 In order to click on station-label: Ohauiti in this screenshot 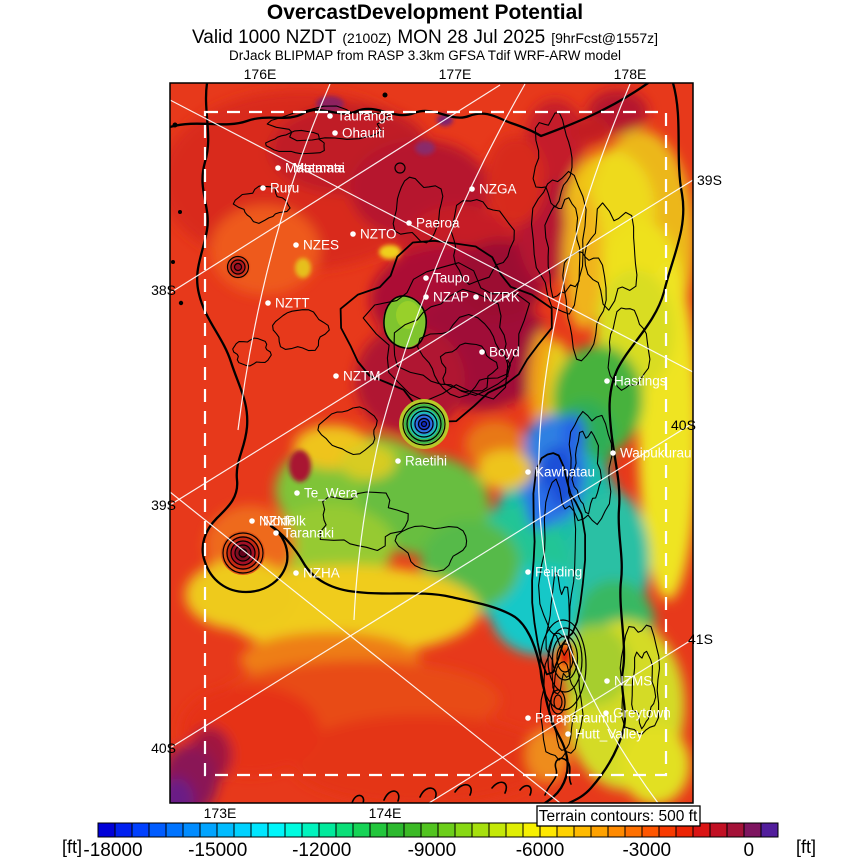, I will do `click(363, 133)`.